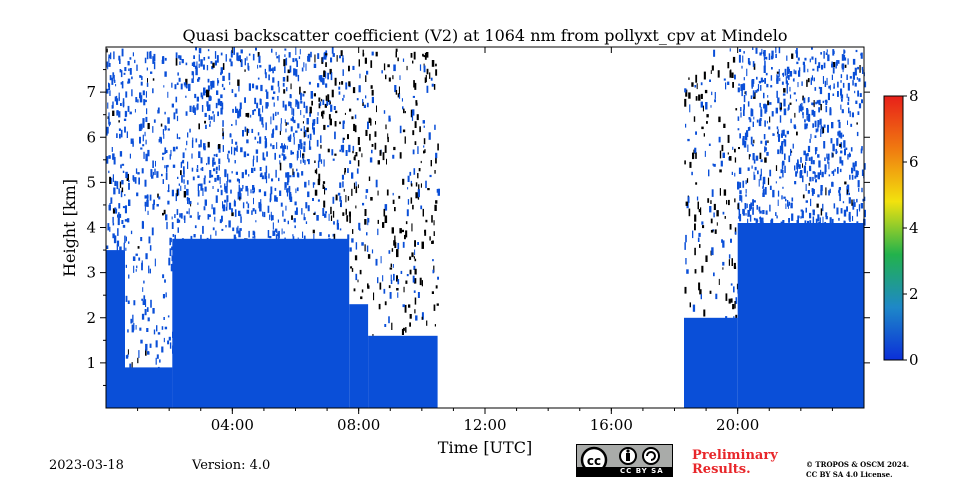  What do you see at coordinates (91, 137) in the screenshot?
I see `y-tick-label: 6` at bounding box center [91, 137].